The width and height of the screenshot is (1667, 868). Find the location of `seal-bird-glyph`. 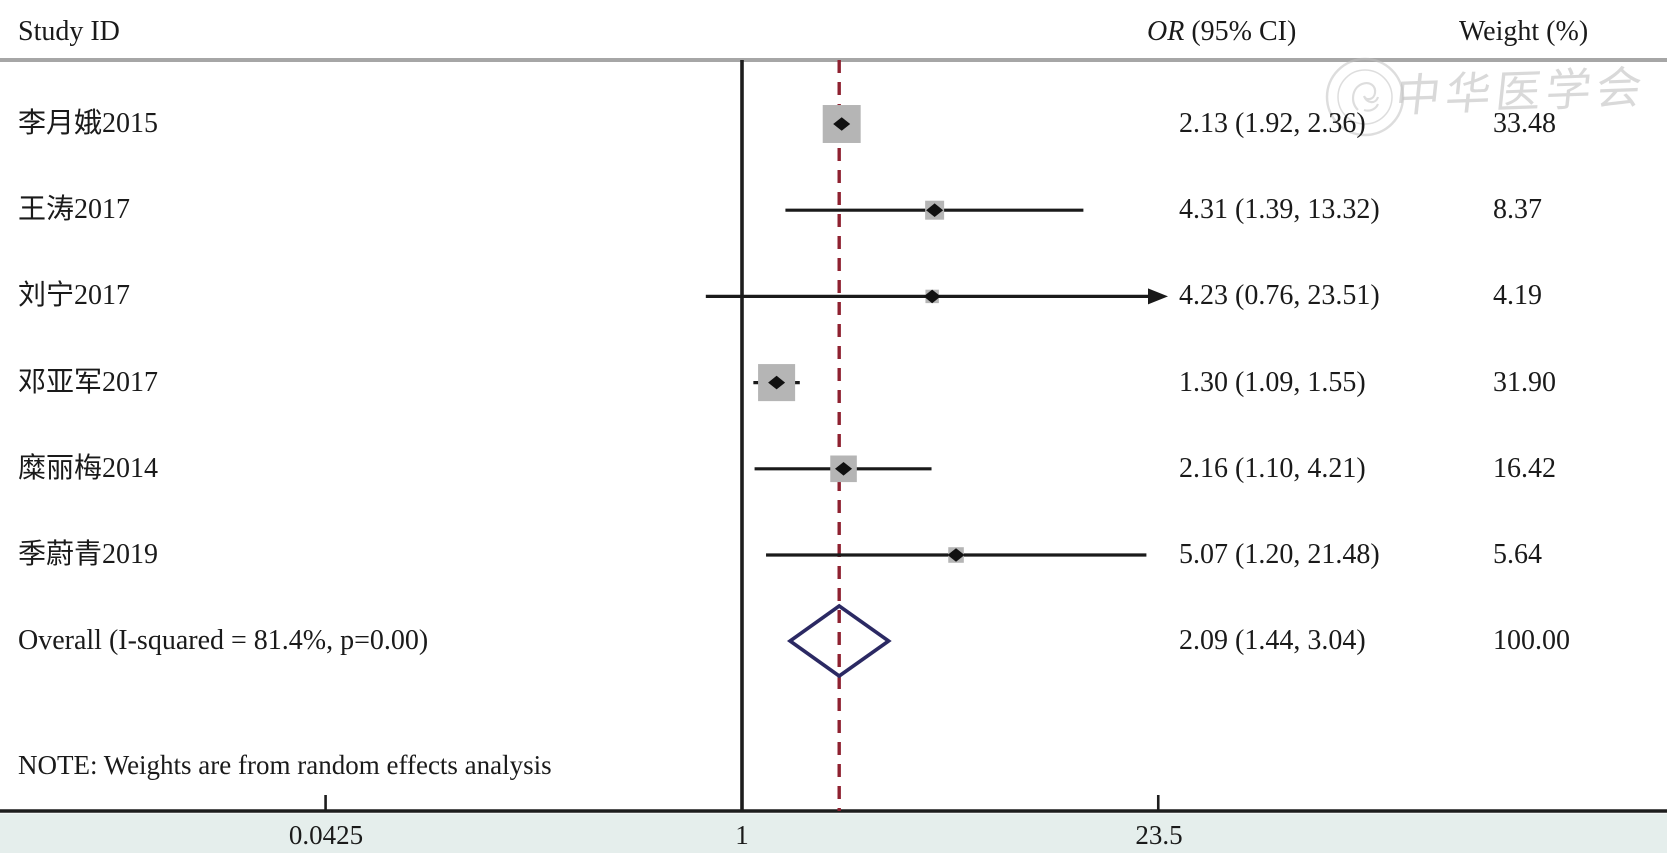

seal-bird-glyph is located at coordinates (1366, 97).